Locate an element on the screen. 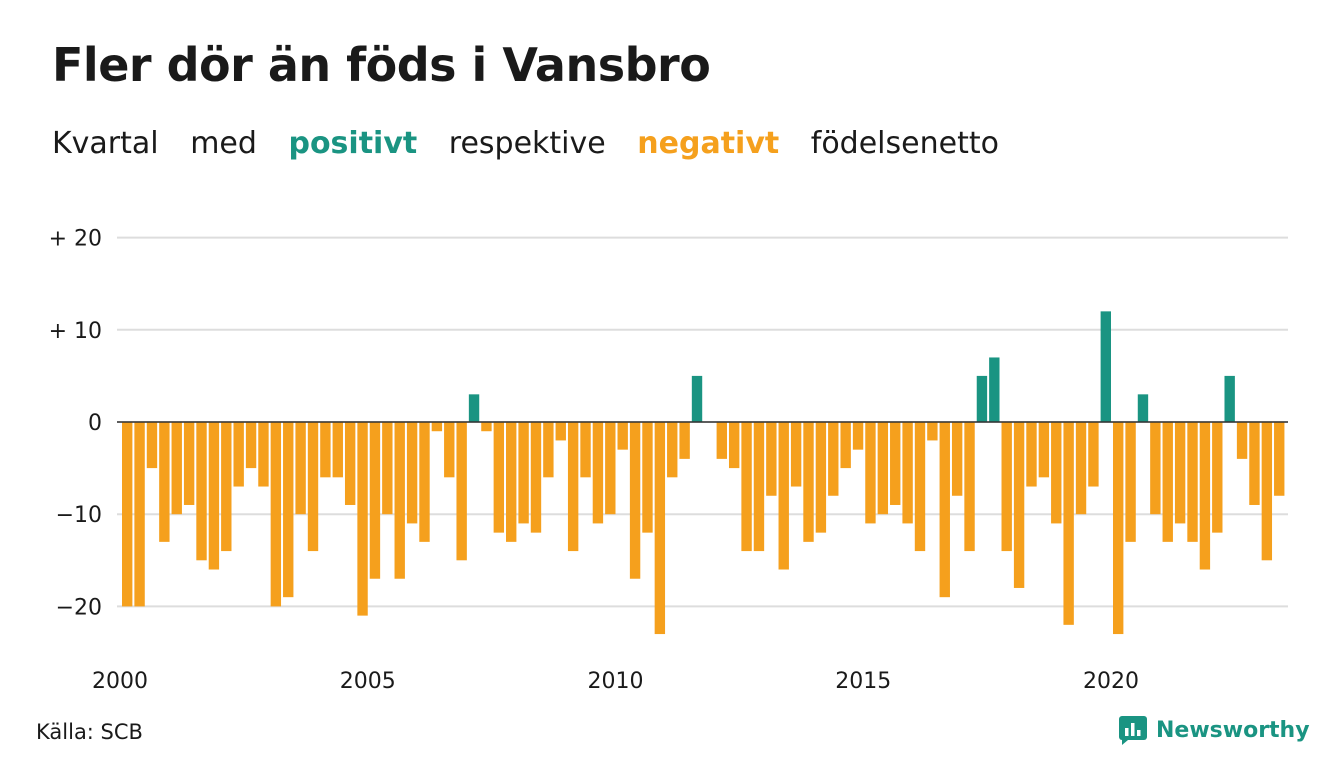  x-tick-label: 2015 is located at coordinates (863, 681).